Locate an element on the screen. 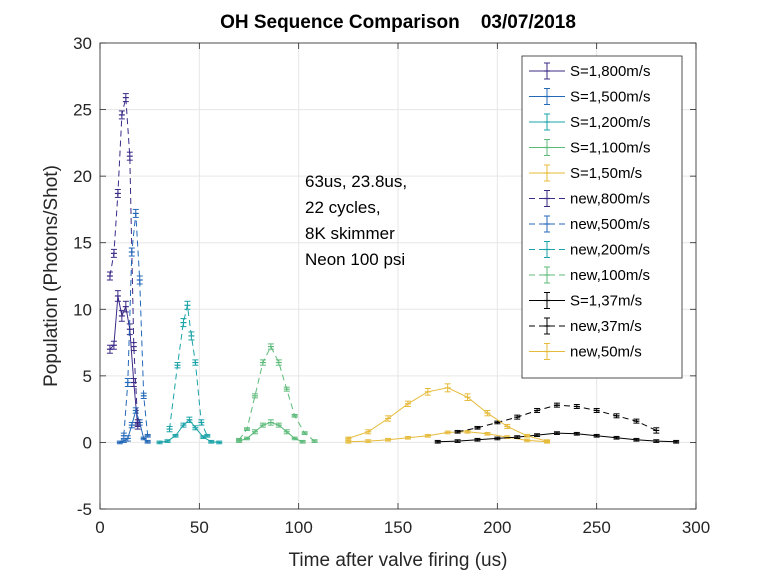 The width and height of the screenshot is (768, 576). x-tick-label: 0 is located at coordinates (99, 527).